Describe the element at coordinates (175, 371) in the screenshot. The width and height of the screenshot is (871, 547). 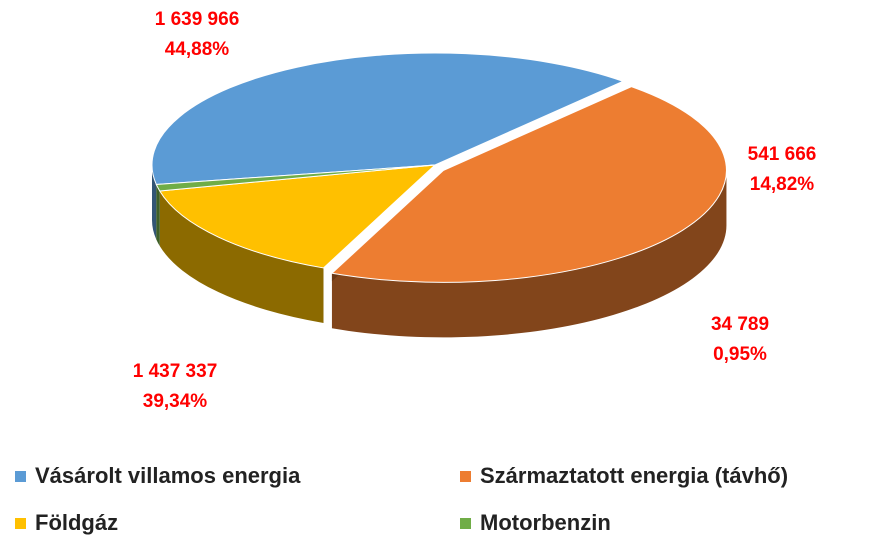
I see `value-label: 1 437 337` at that location.